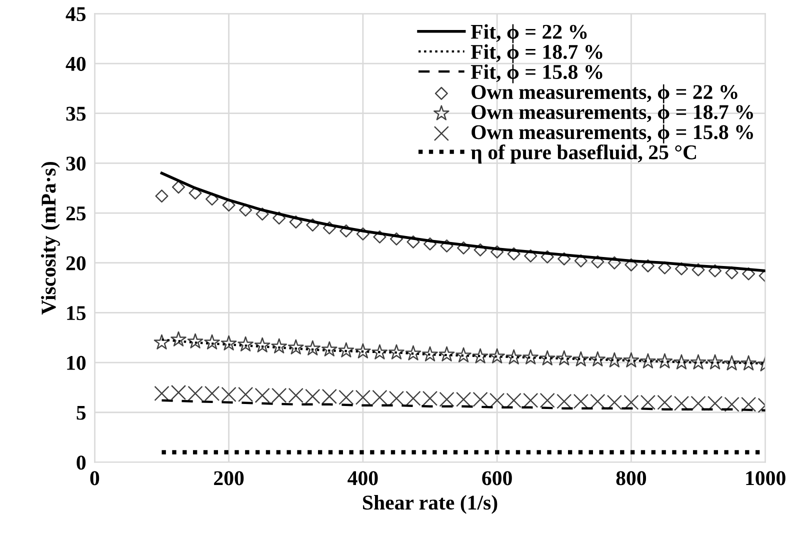 The width and height of the screenshot is (789, 547). I want to click on y-tick-label: 25, so click(76, 213).